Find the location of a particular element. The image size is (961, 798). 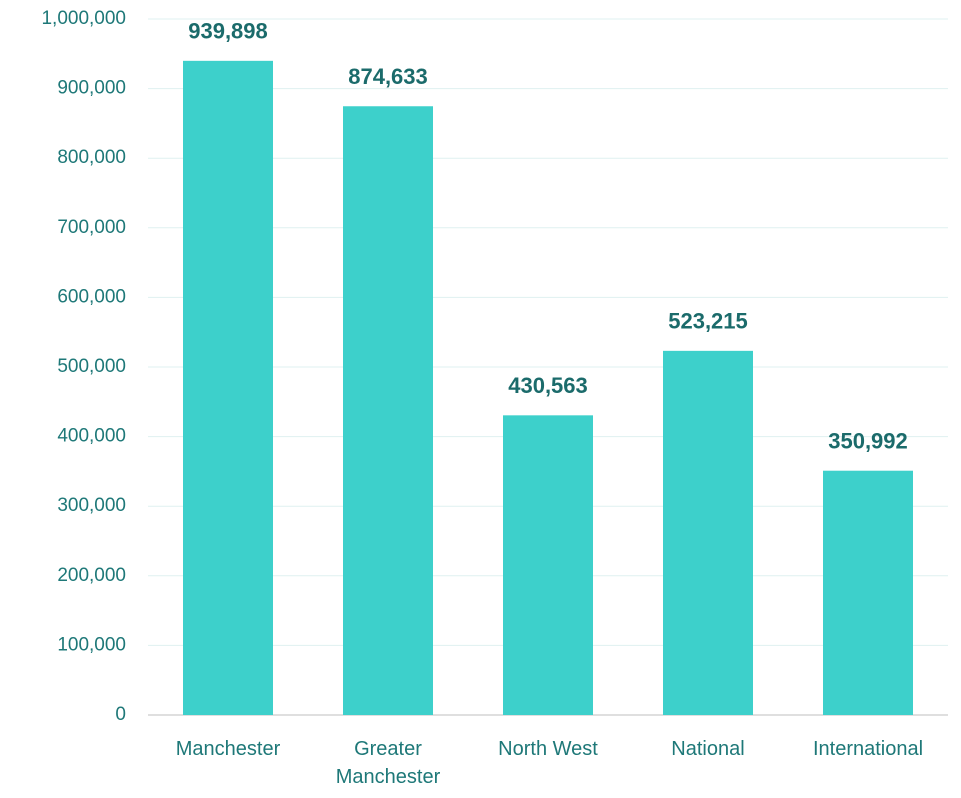

x-tick-label: International is located at coordinates (868, 749).